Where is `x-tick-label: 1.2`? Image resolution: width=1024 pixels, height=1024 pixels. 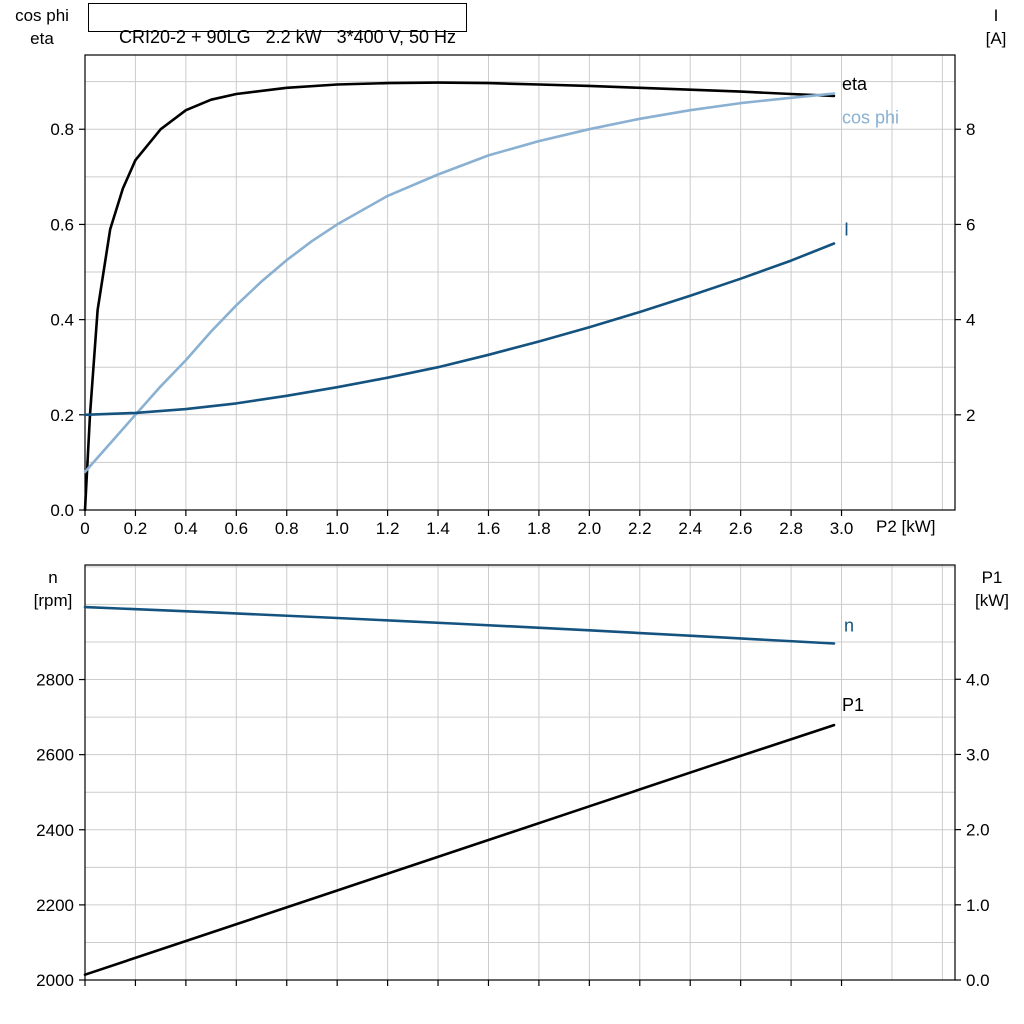 x-tick-label: 1.2 is located at coordinates (388, 528).